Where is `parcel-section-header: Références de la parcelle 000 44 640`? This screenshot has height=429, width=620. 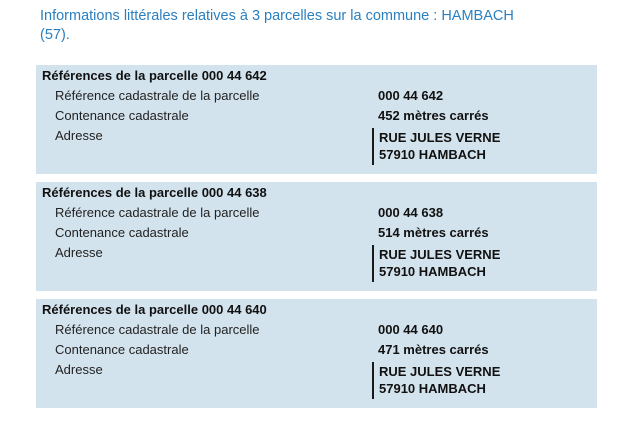 parcel-section-header: Références de la parcelle 000 44 640 is located at coordinates (154, 309).